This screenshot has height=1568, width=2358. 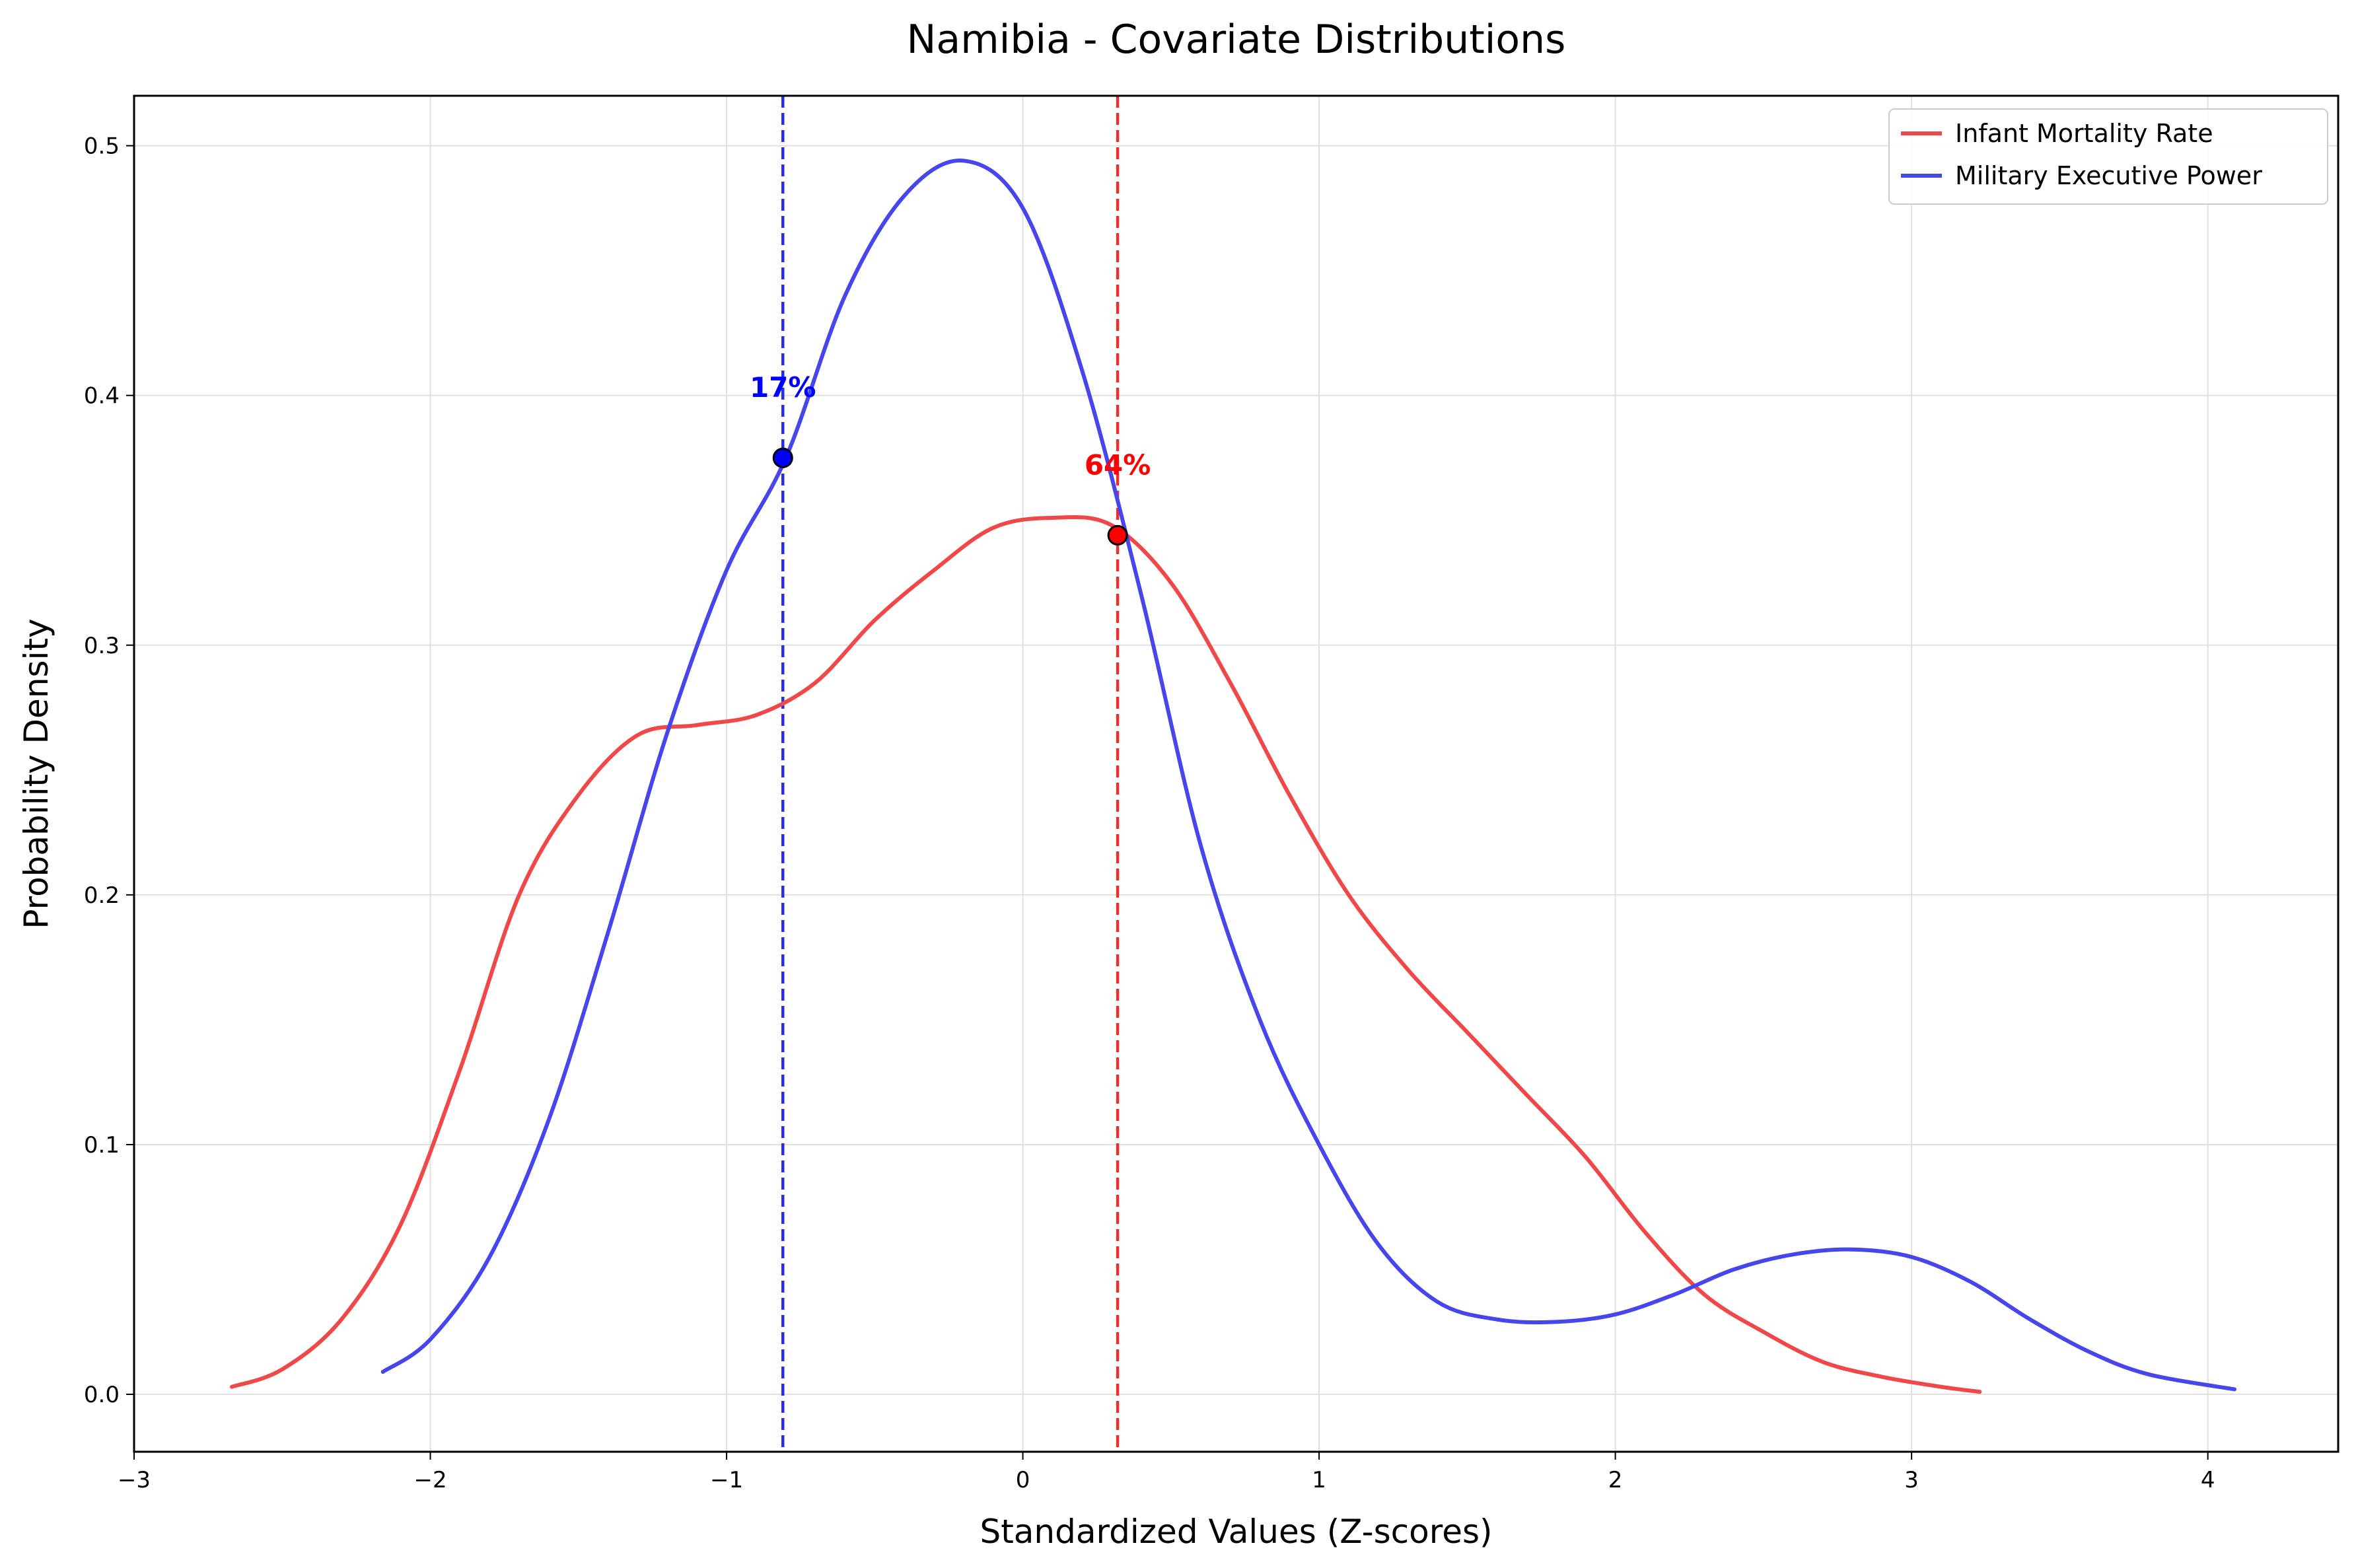 I want to click on marker-label-0: 64%, so click(x=1118, y=464).